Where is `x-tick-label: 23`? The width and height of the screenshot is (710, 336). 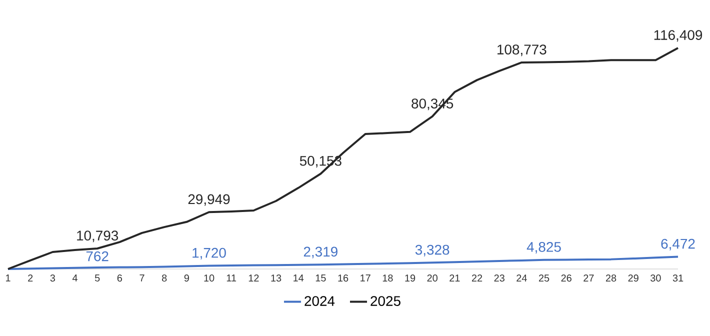 x-tick-label: 23 is located at coordinates (499, 278).